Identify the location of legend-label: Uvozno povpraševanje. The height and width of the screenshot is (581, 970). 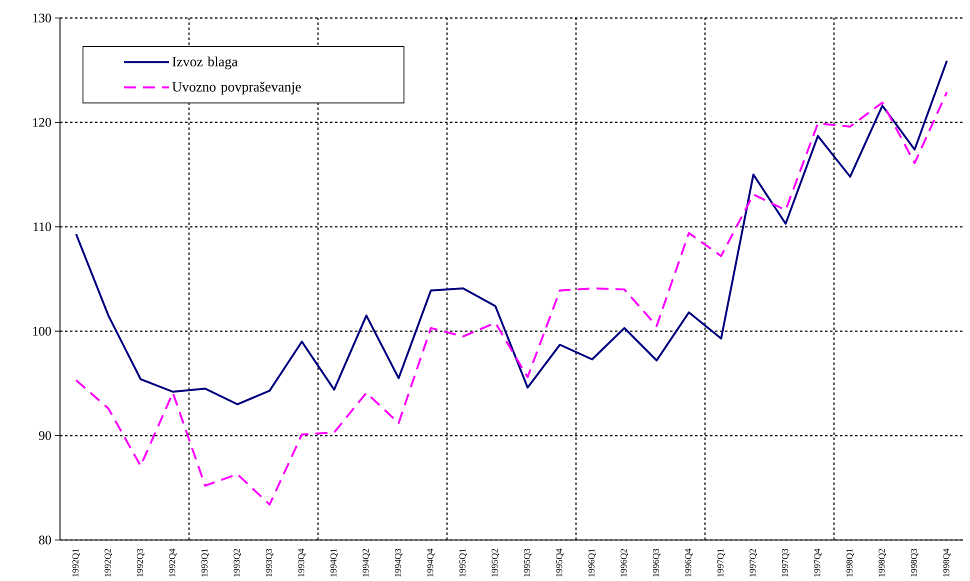
(236, 88).